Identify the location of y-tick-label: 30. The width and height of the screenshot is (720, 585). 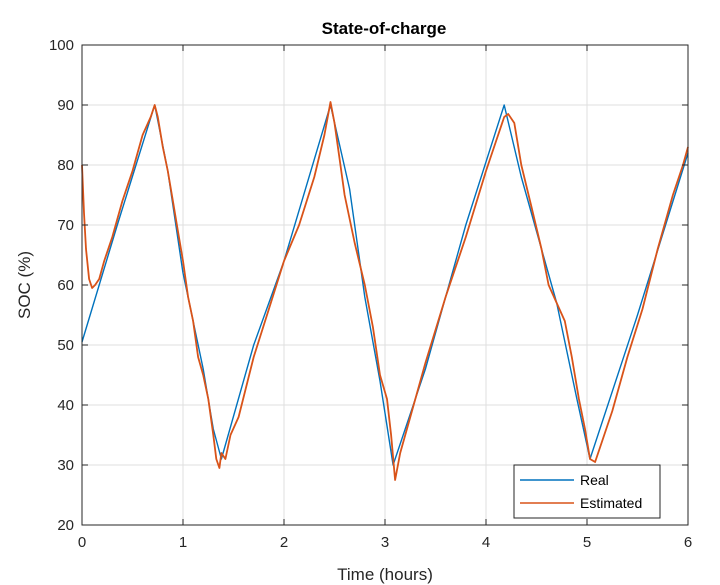
(65, 465).